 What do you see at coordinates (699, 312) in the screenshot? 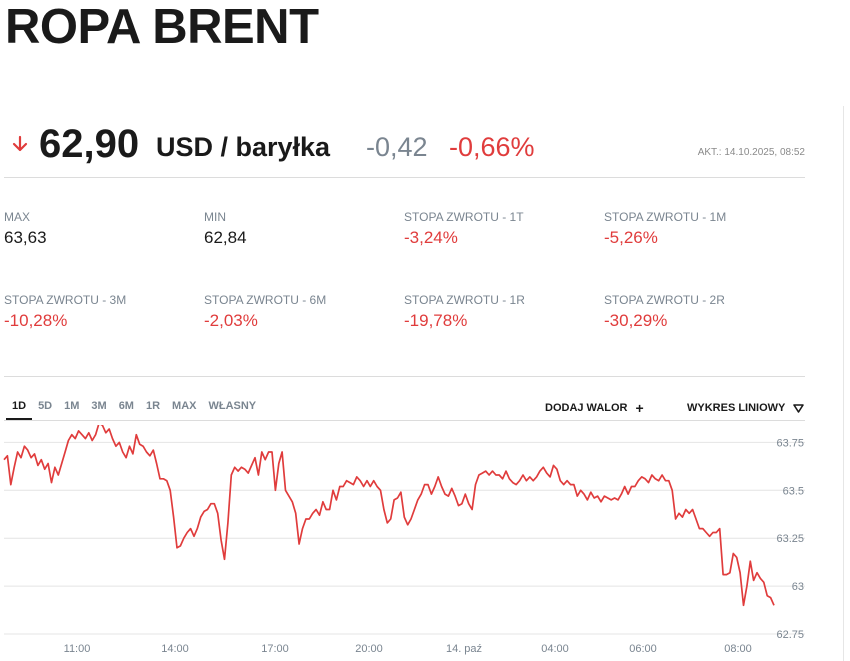
I see `stat-item: STOPA ZWROTU - 2R -30,29%` at bounding box center [699, 312].